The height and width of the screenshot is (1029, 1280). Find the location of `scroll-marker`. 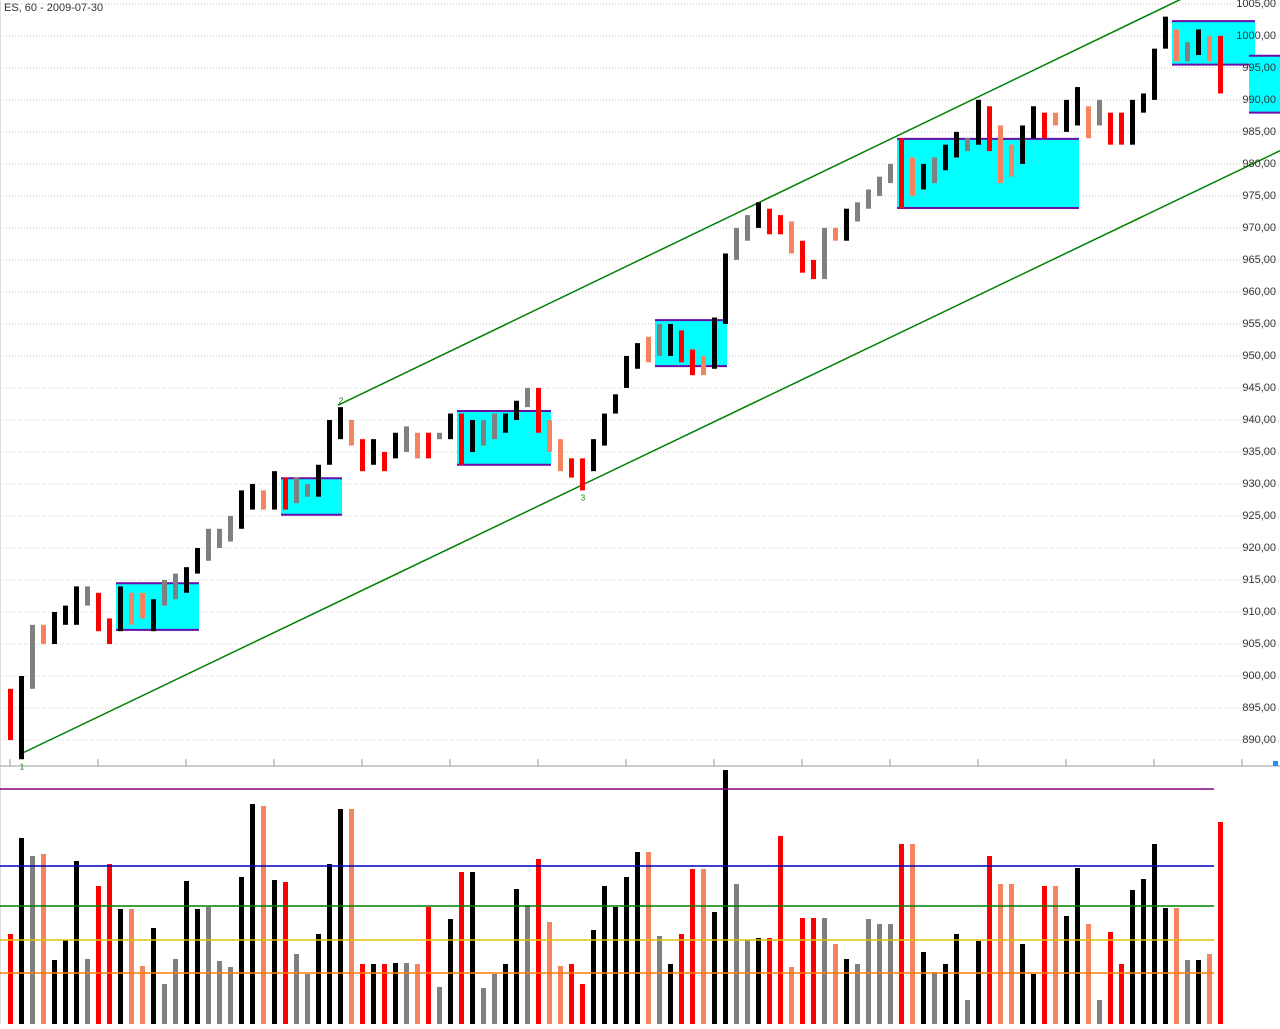

scroll-marker is located at coordinates (1275, 763).